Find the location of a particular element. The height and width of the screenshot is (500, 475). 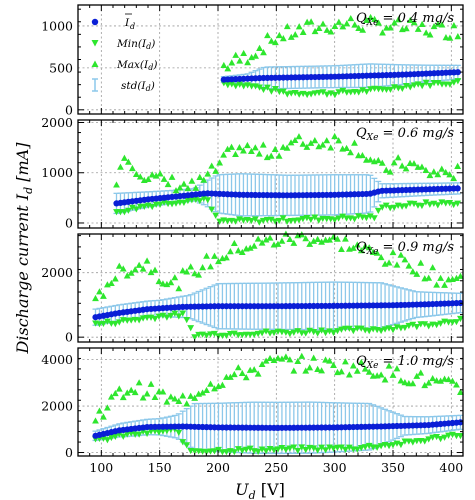

legend-min-marker is located at coordinates (95, 43).